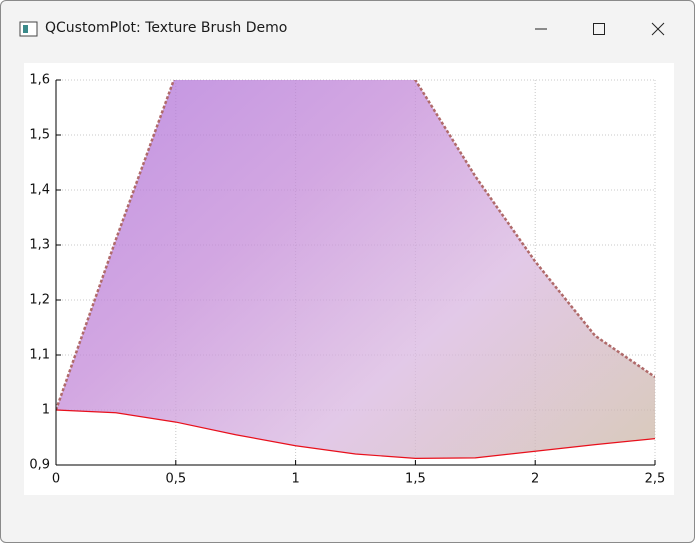  What do you see at coordinates (295, 479) in the screenshot?
I see `x-tick-label: 1` at bounding box center [295, 479].